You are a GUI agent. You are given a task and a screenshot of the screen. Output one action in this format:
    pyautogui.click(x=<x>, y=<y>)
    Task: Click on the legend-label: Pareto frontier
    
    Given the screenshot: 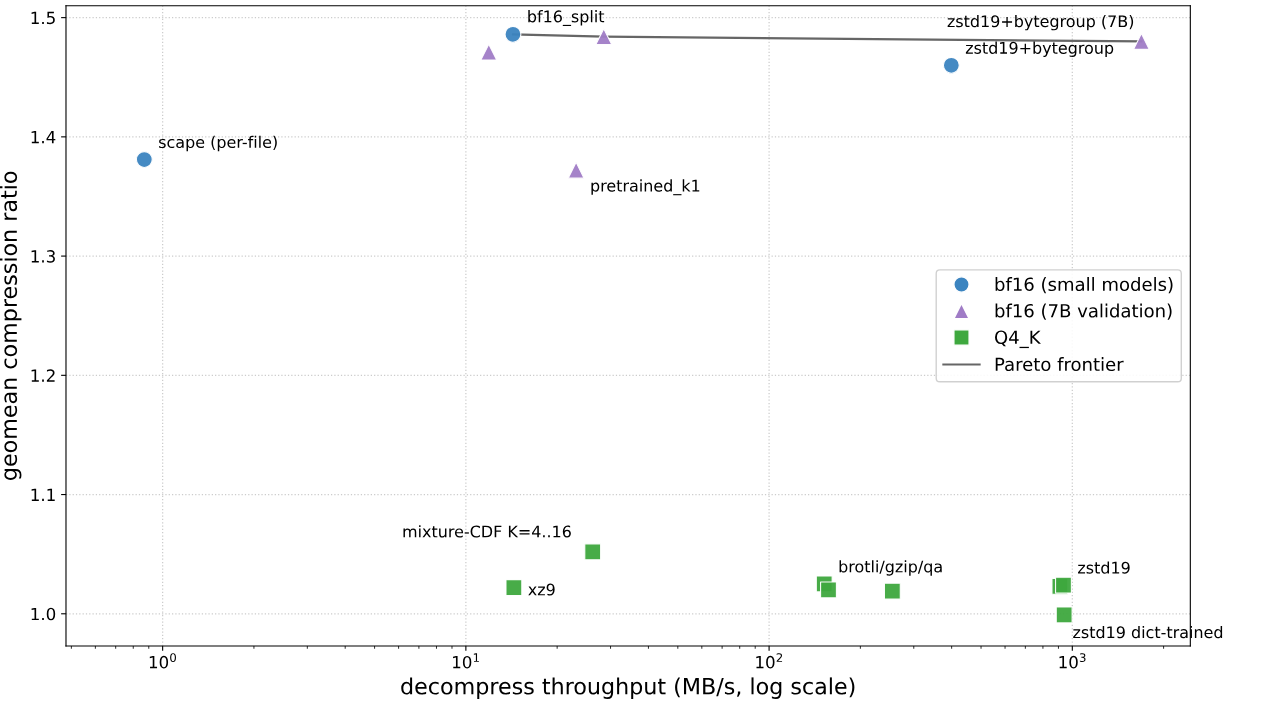 What is the action you would take?
    pyautogui.click(x=1059, y=364)
    